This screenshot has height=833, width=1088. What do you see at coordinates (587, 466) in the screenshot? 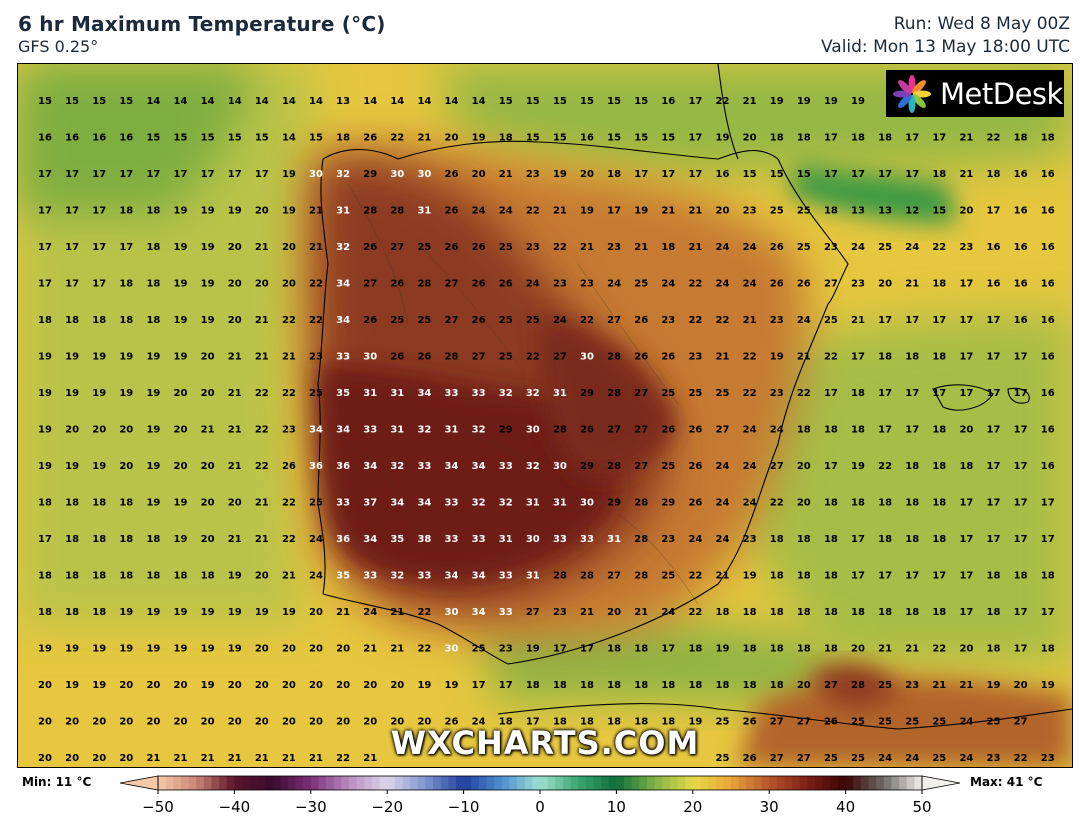
I see `grid-value: 29` at bounding box center [587, 466].